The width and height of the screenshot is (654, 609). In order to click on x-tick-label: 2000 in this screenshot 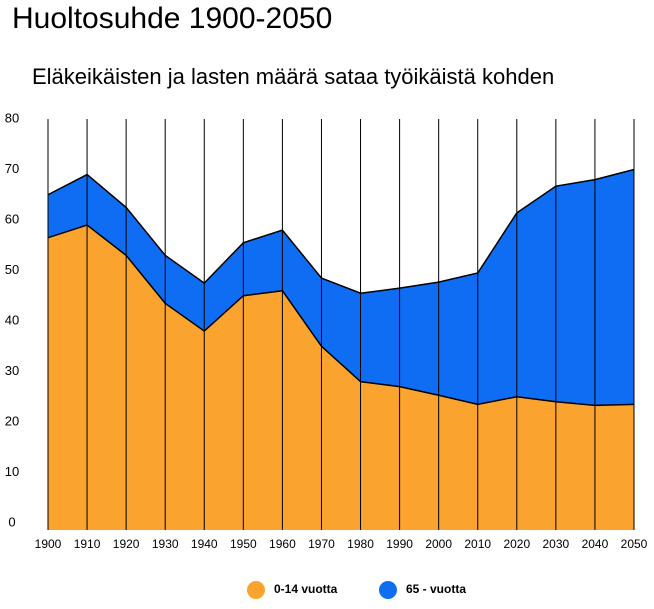, I will do `click(438, 544)`.